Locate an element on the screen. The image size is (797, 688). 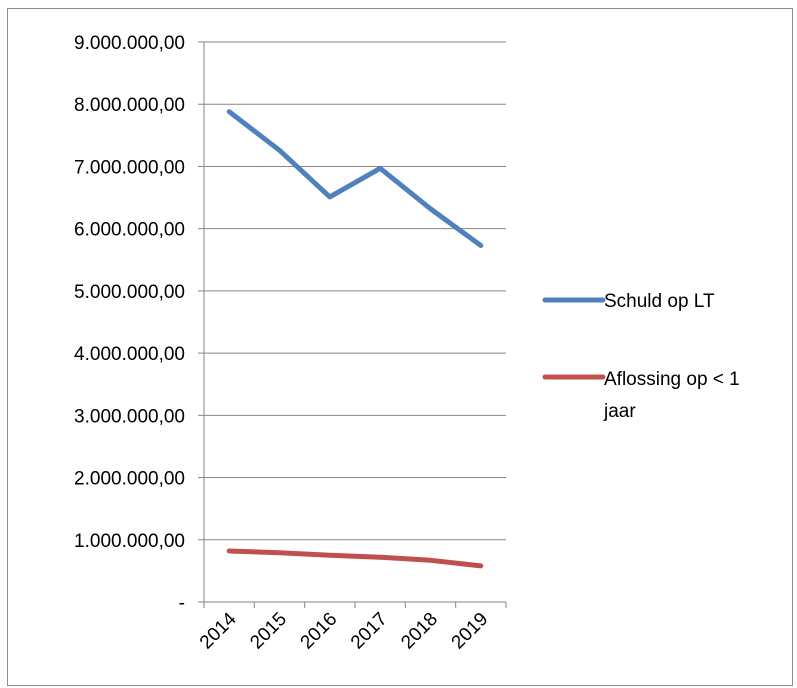
x-tick-label: 2015 is located at coordinates (268, 631).